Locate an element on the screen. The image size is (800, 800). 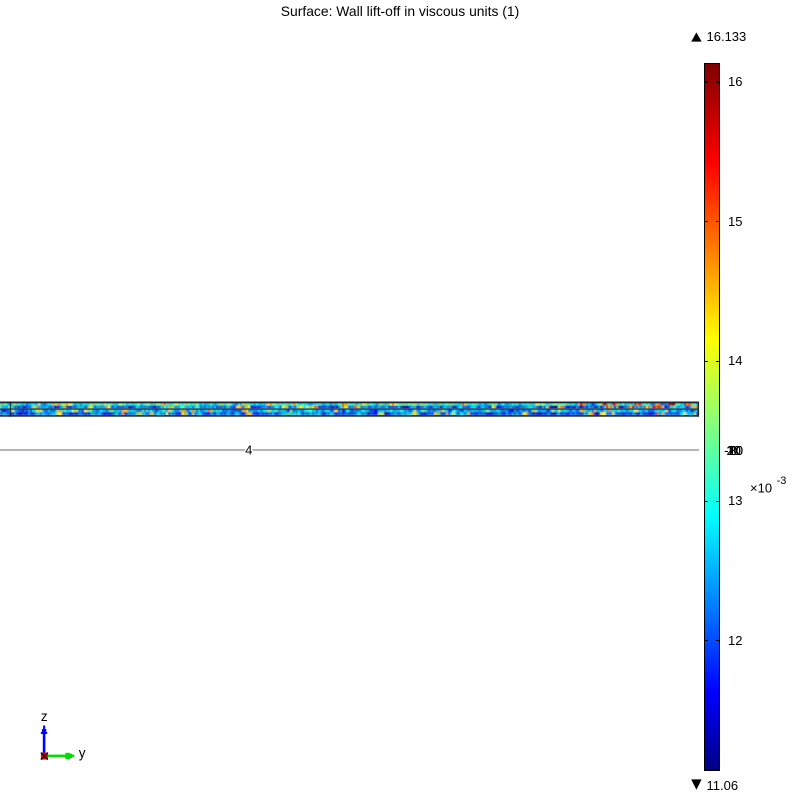
svg-text: 4 is located at coordinates (248, 450).